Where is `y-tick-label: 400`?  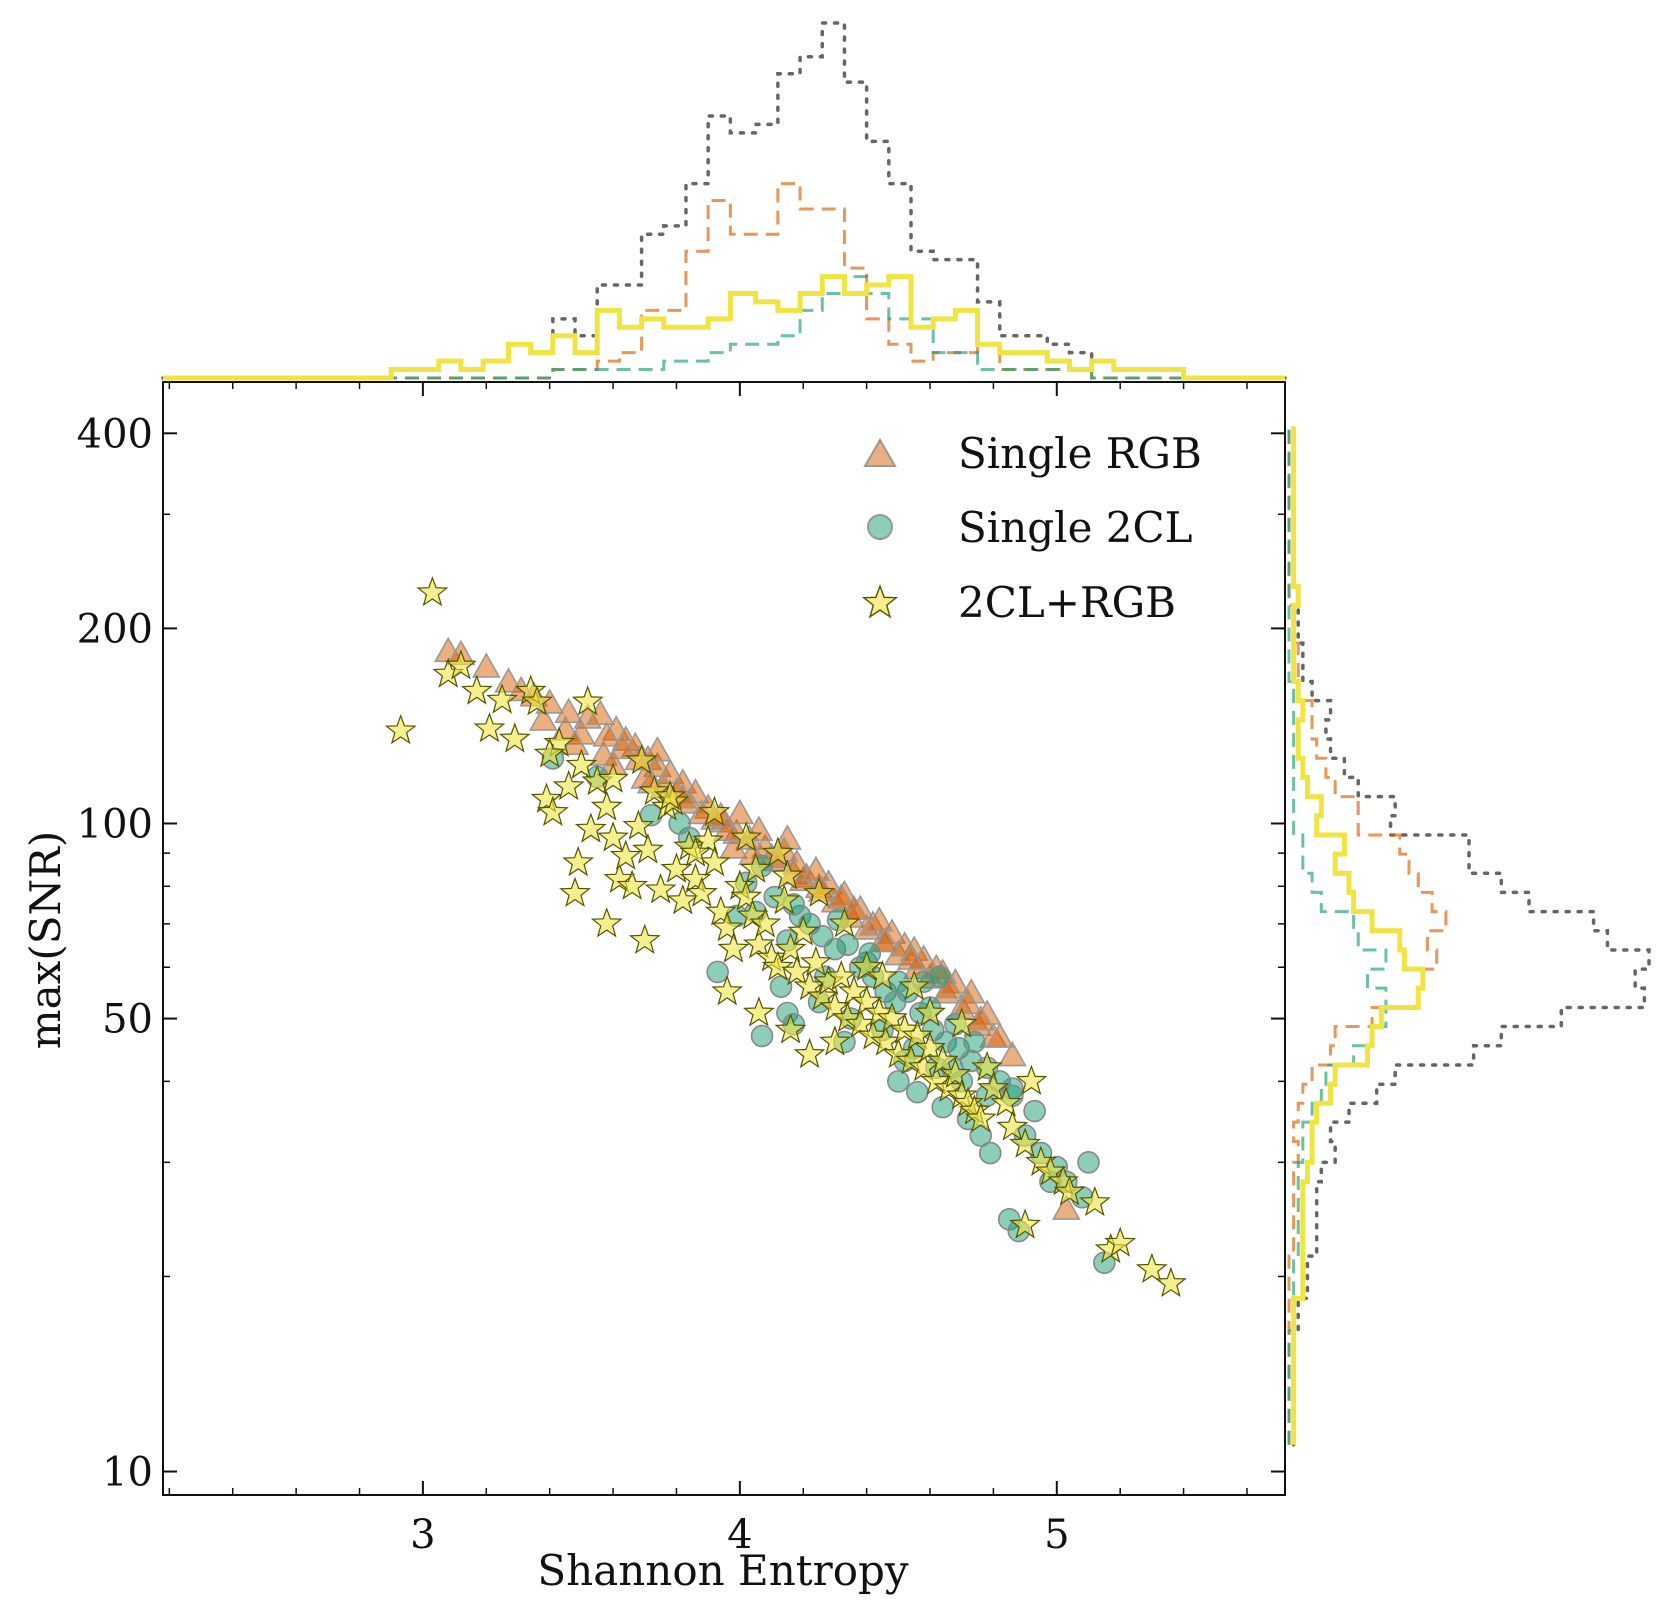 y-tick-label: 400 is located at coordinates (115, 434).